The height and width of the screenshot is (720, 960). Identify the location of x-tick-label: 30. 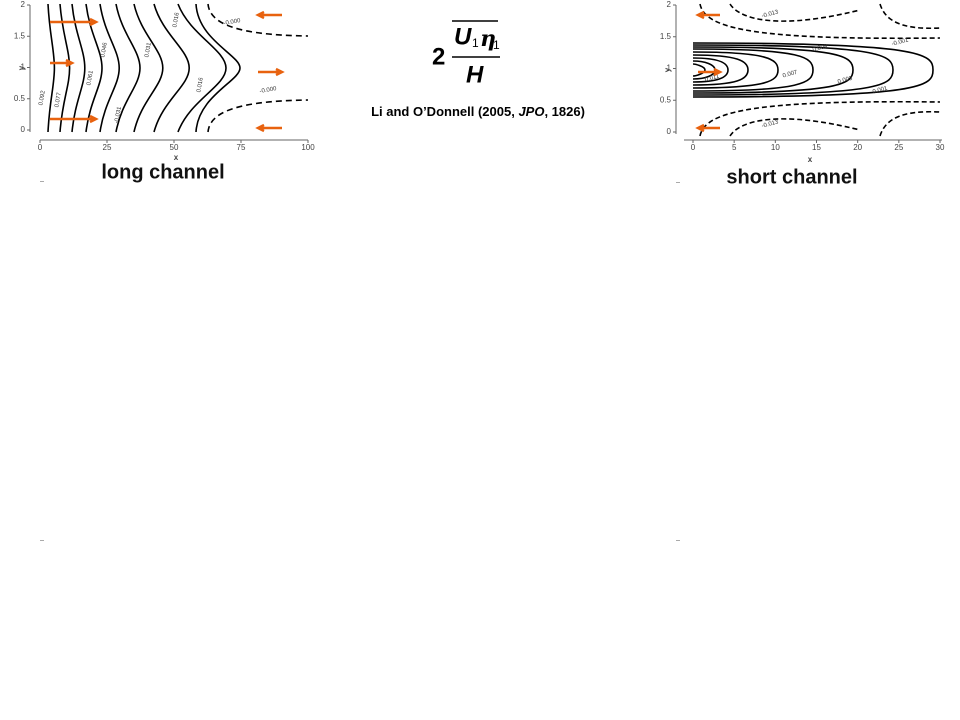
(940, 147).